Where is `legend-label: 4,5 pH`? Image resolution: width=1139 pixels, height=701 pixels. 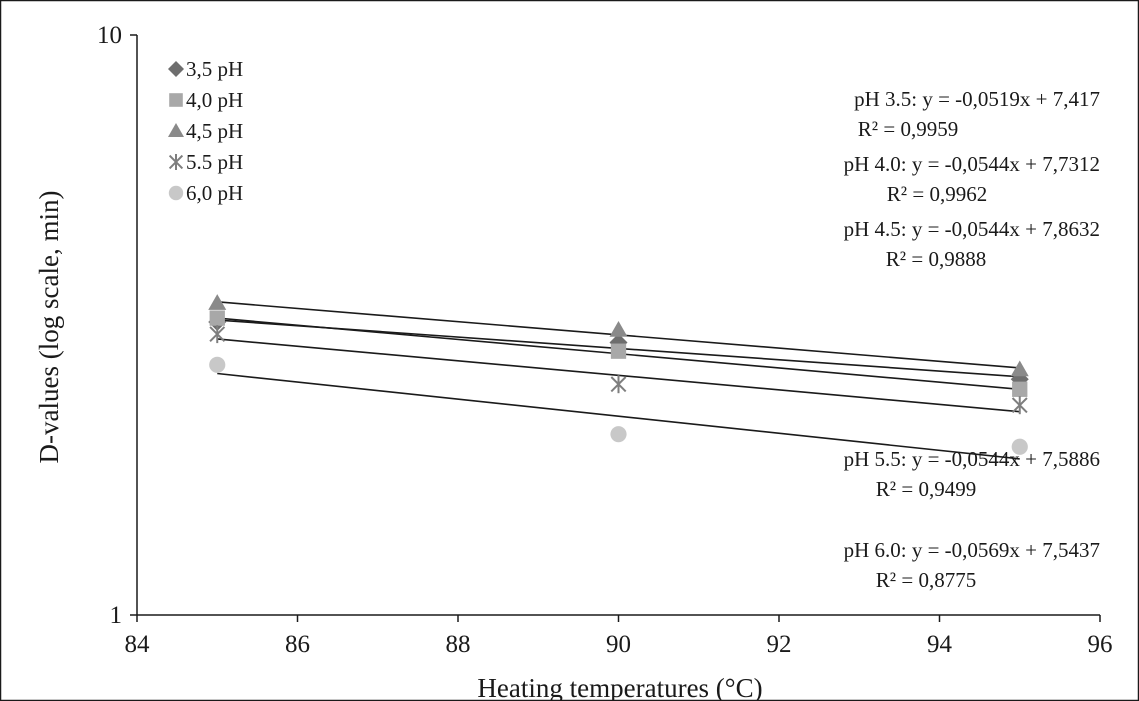 legend-label: 4,5 pH is located at coordinates (214, 131).